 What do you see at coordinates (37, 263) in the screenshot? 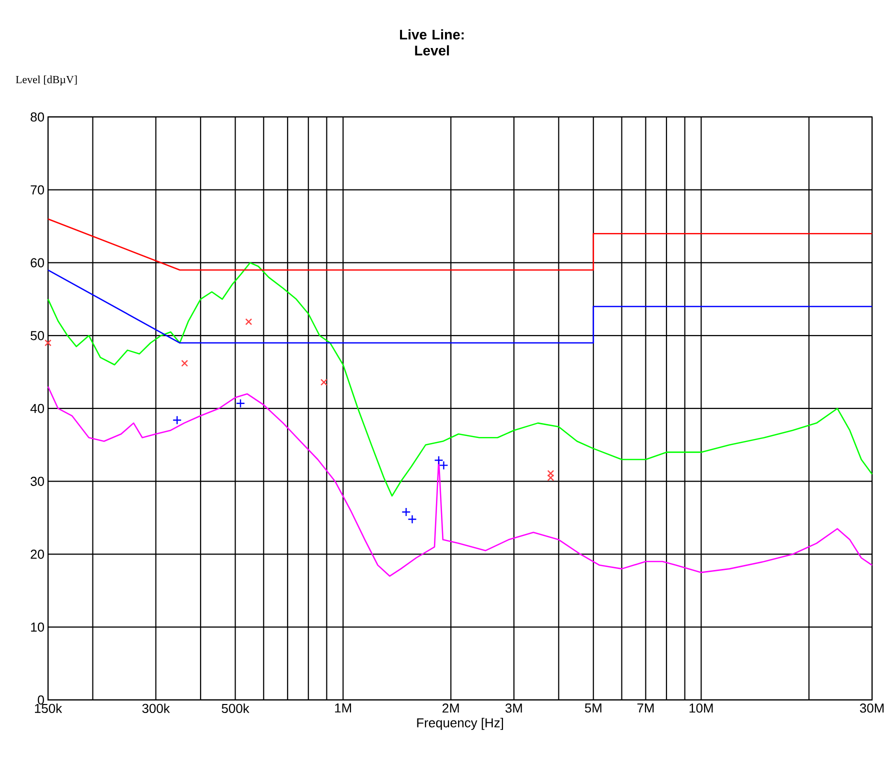
I see `y-tick-label: 60` at bounding box center [37, 263].